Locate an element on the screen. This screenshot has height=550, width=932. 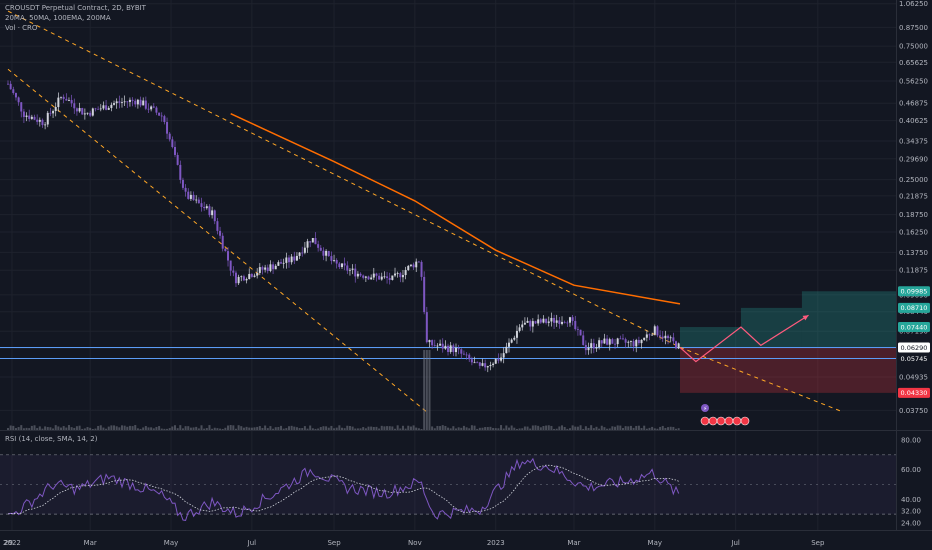
time-tick-label: 2022 is located at coordinates (12, 543).